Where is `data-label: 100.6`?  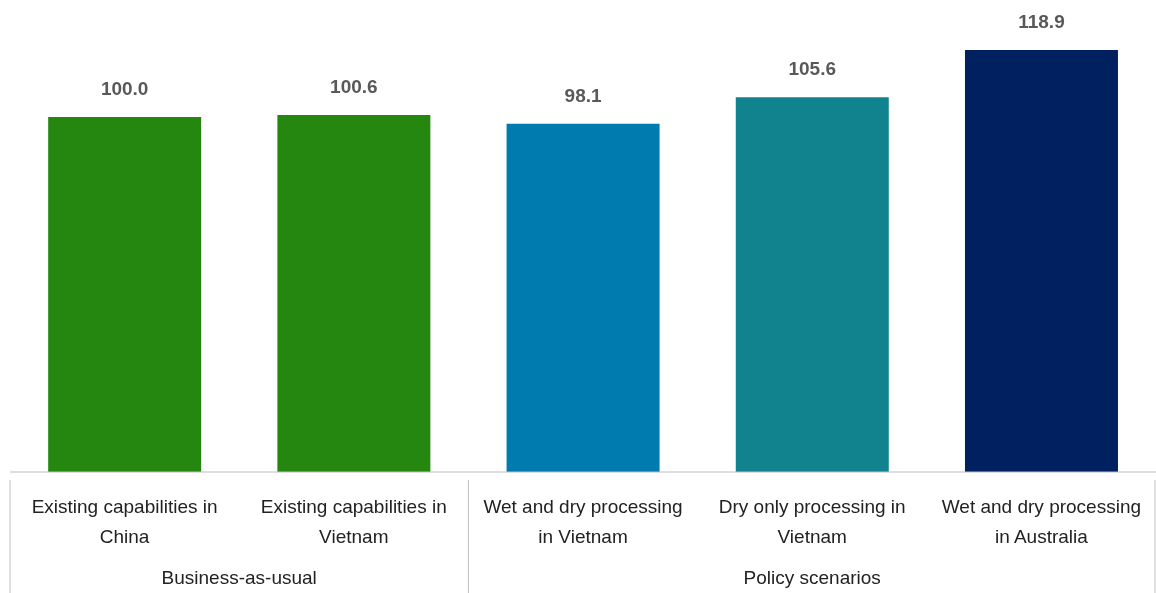 data-label: 100.6 is located at coordinates (354, 86).